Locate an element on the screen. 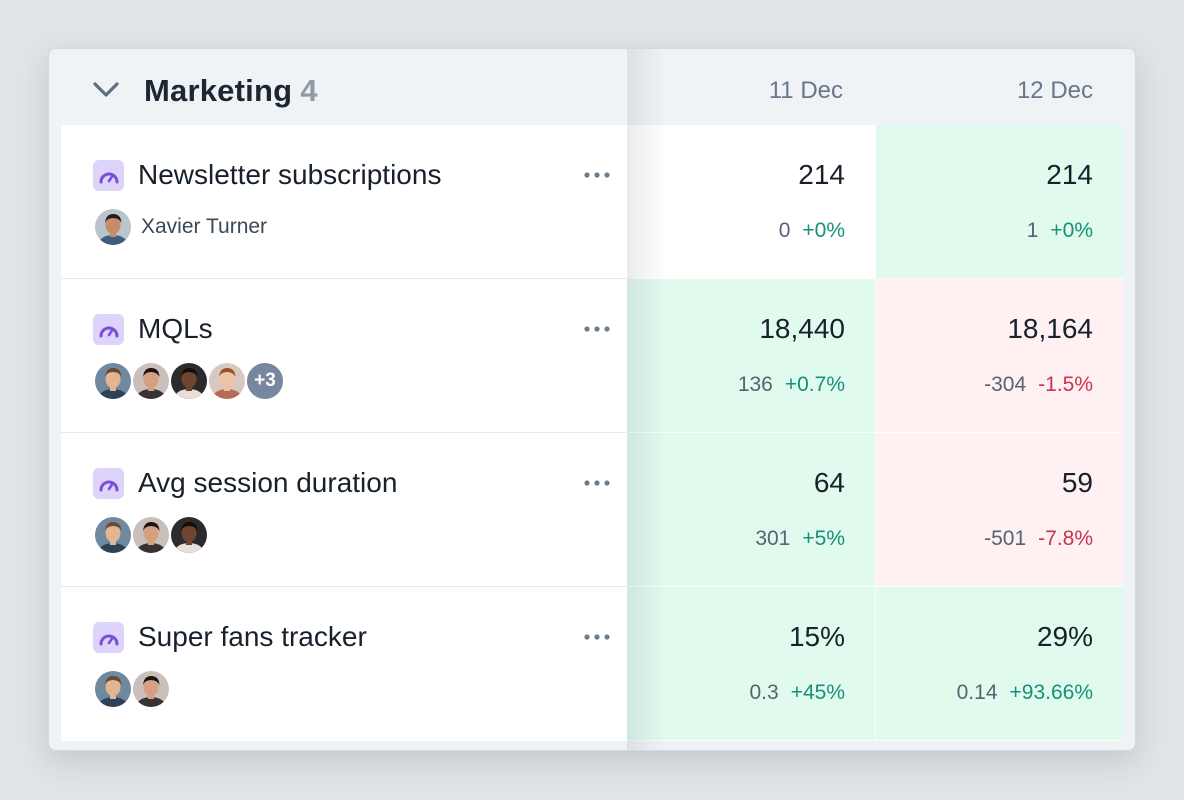  cell-delta: 0.3 +45% is located at coordinates (798, 693).